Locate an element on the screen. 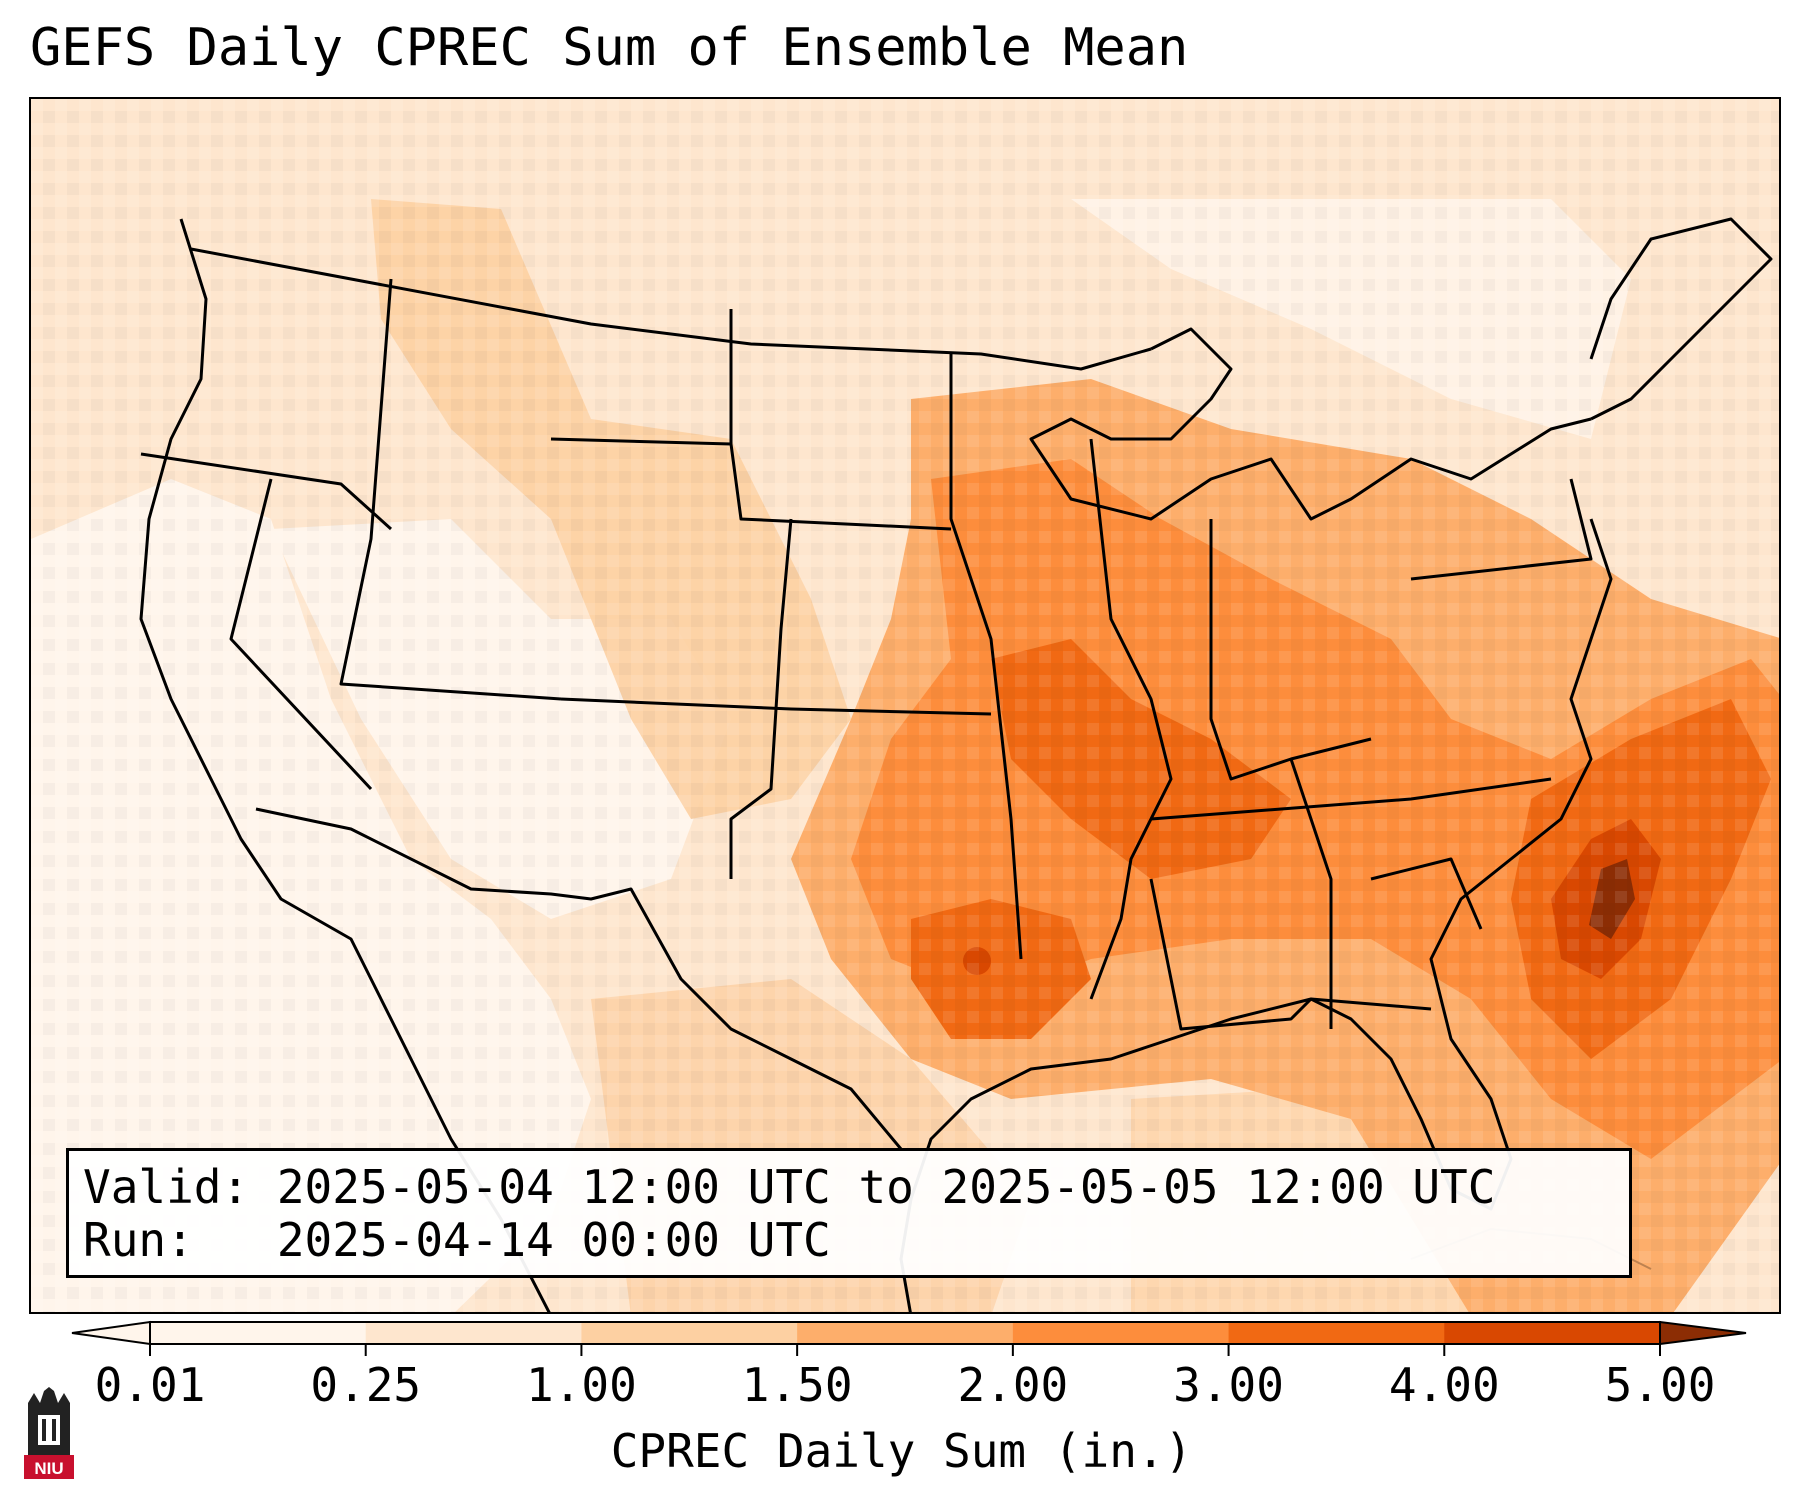  state-line-south is located at coordinates (1290, 954).